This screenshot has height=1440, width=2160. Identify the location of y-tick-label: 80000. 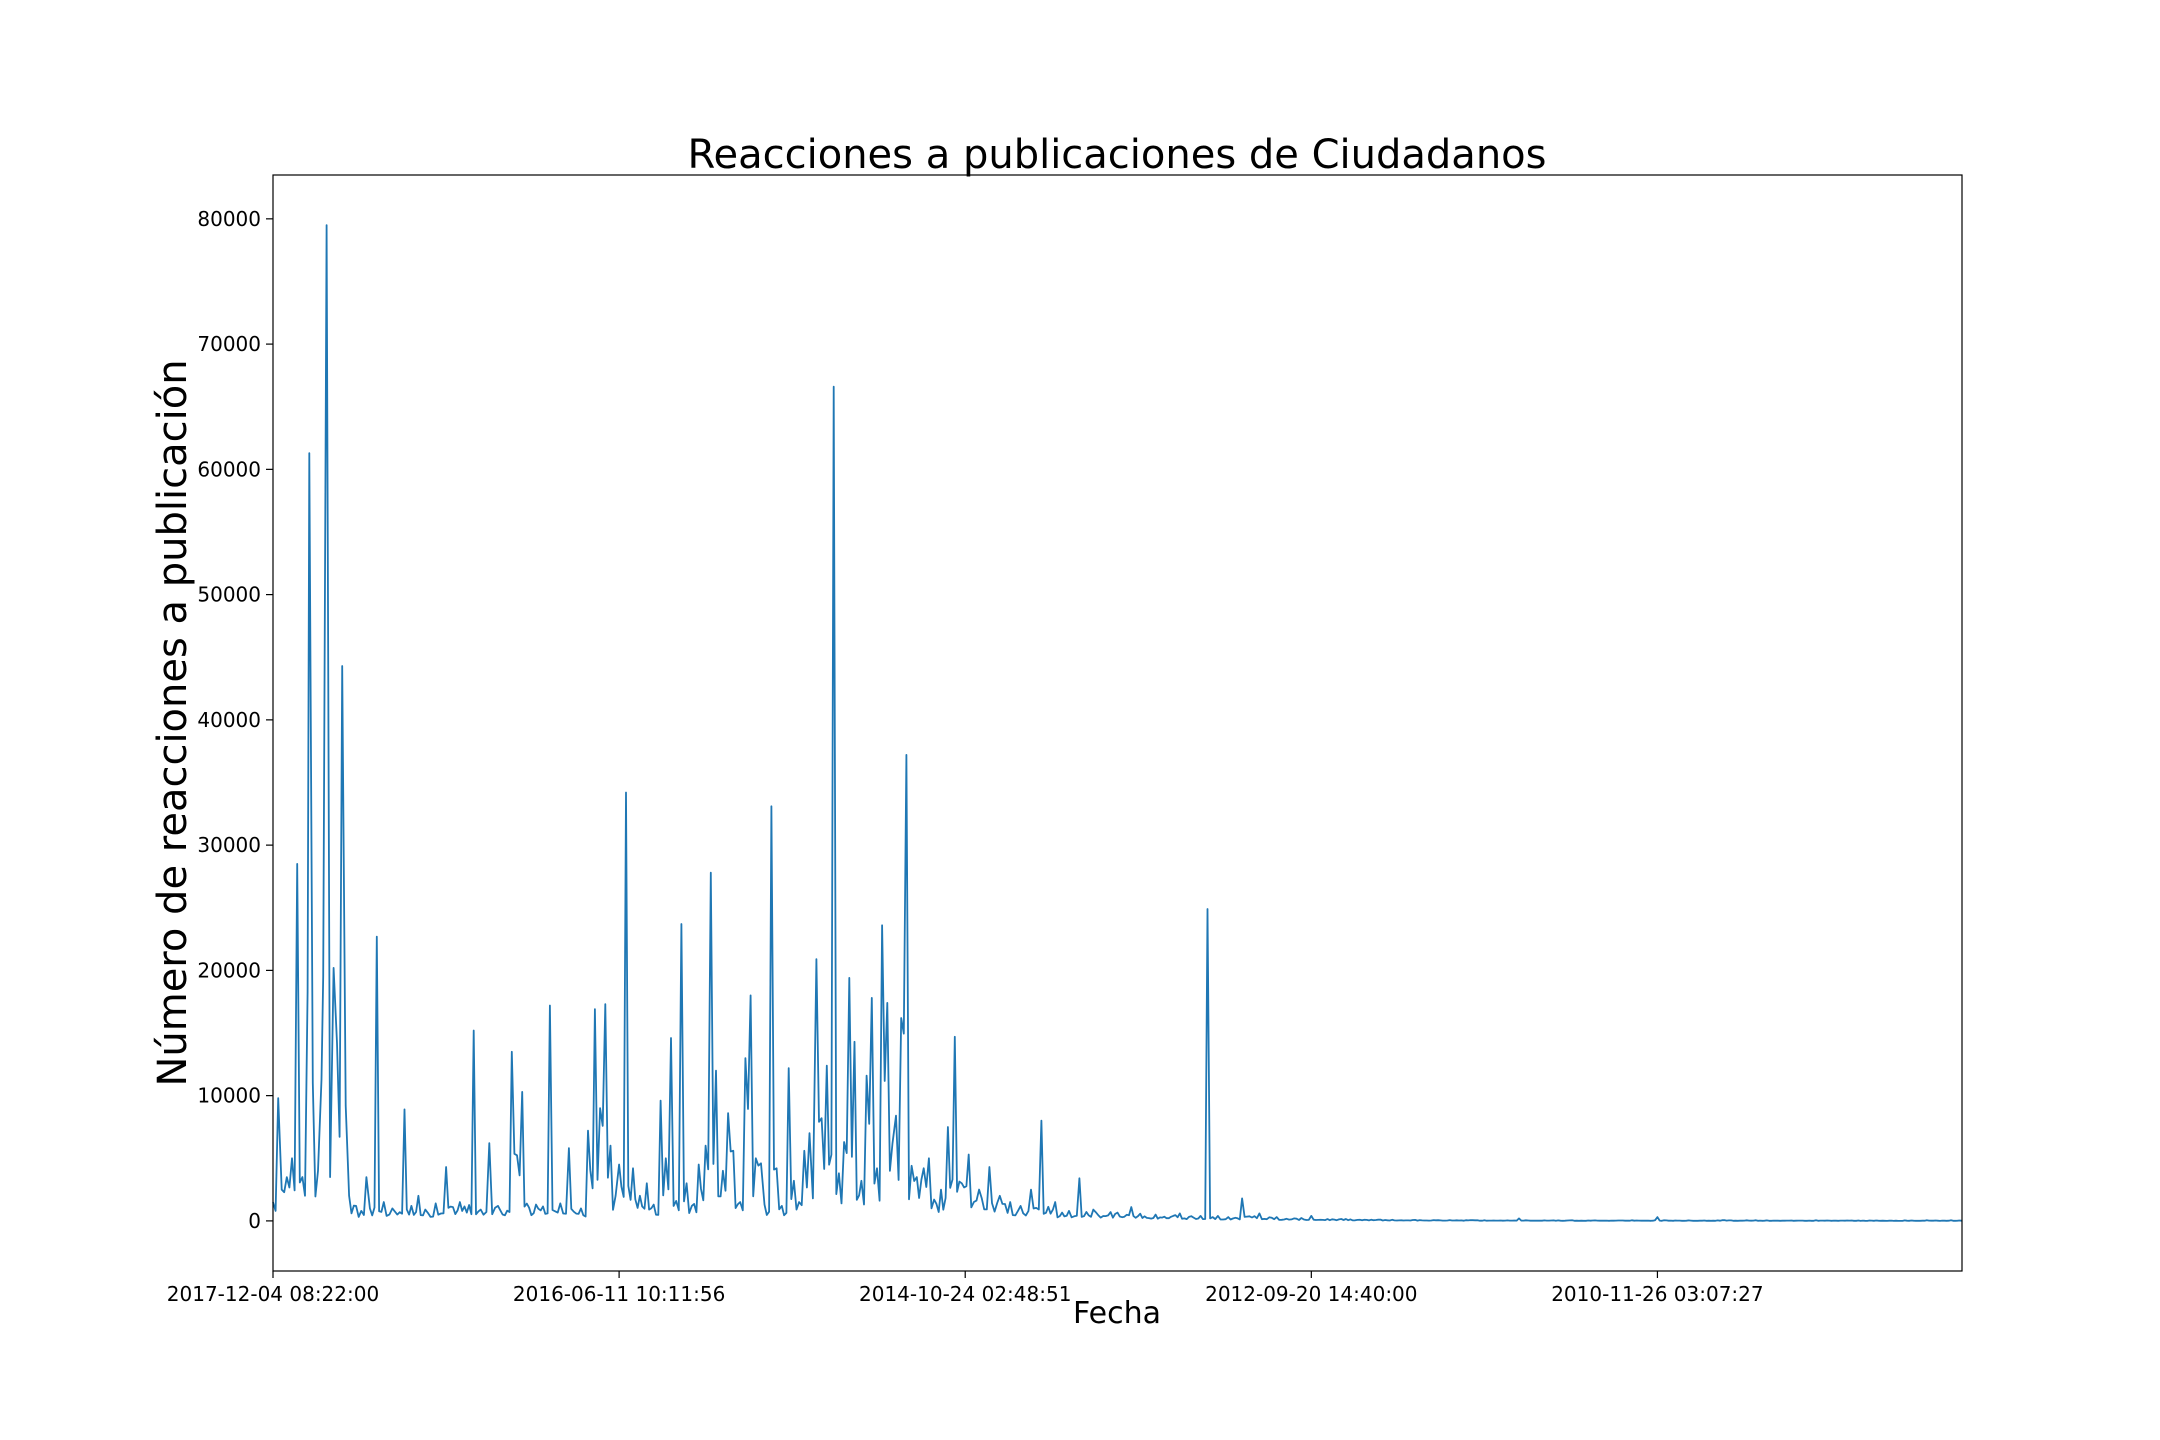
(229, 219).